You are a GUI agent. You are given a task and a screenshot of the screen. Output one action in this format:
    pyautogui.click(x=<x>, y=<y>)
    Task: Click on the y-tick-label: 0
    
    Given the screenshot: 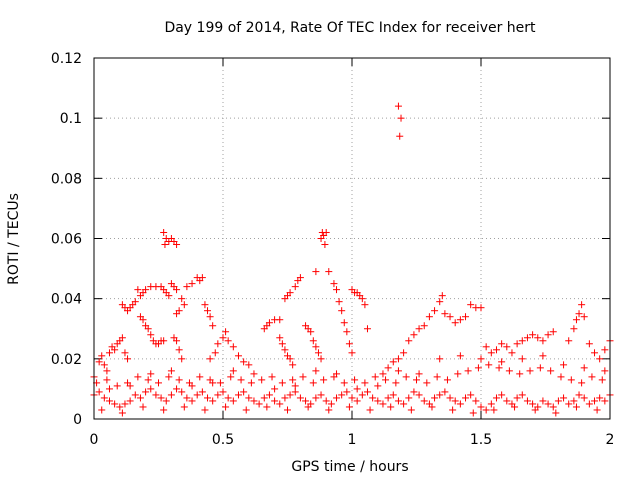 What is the action you would take?
    pyautogui.click(x=77, y=420)
    